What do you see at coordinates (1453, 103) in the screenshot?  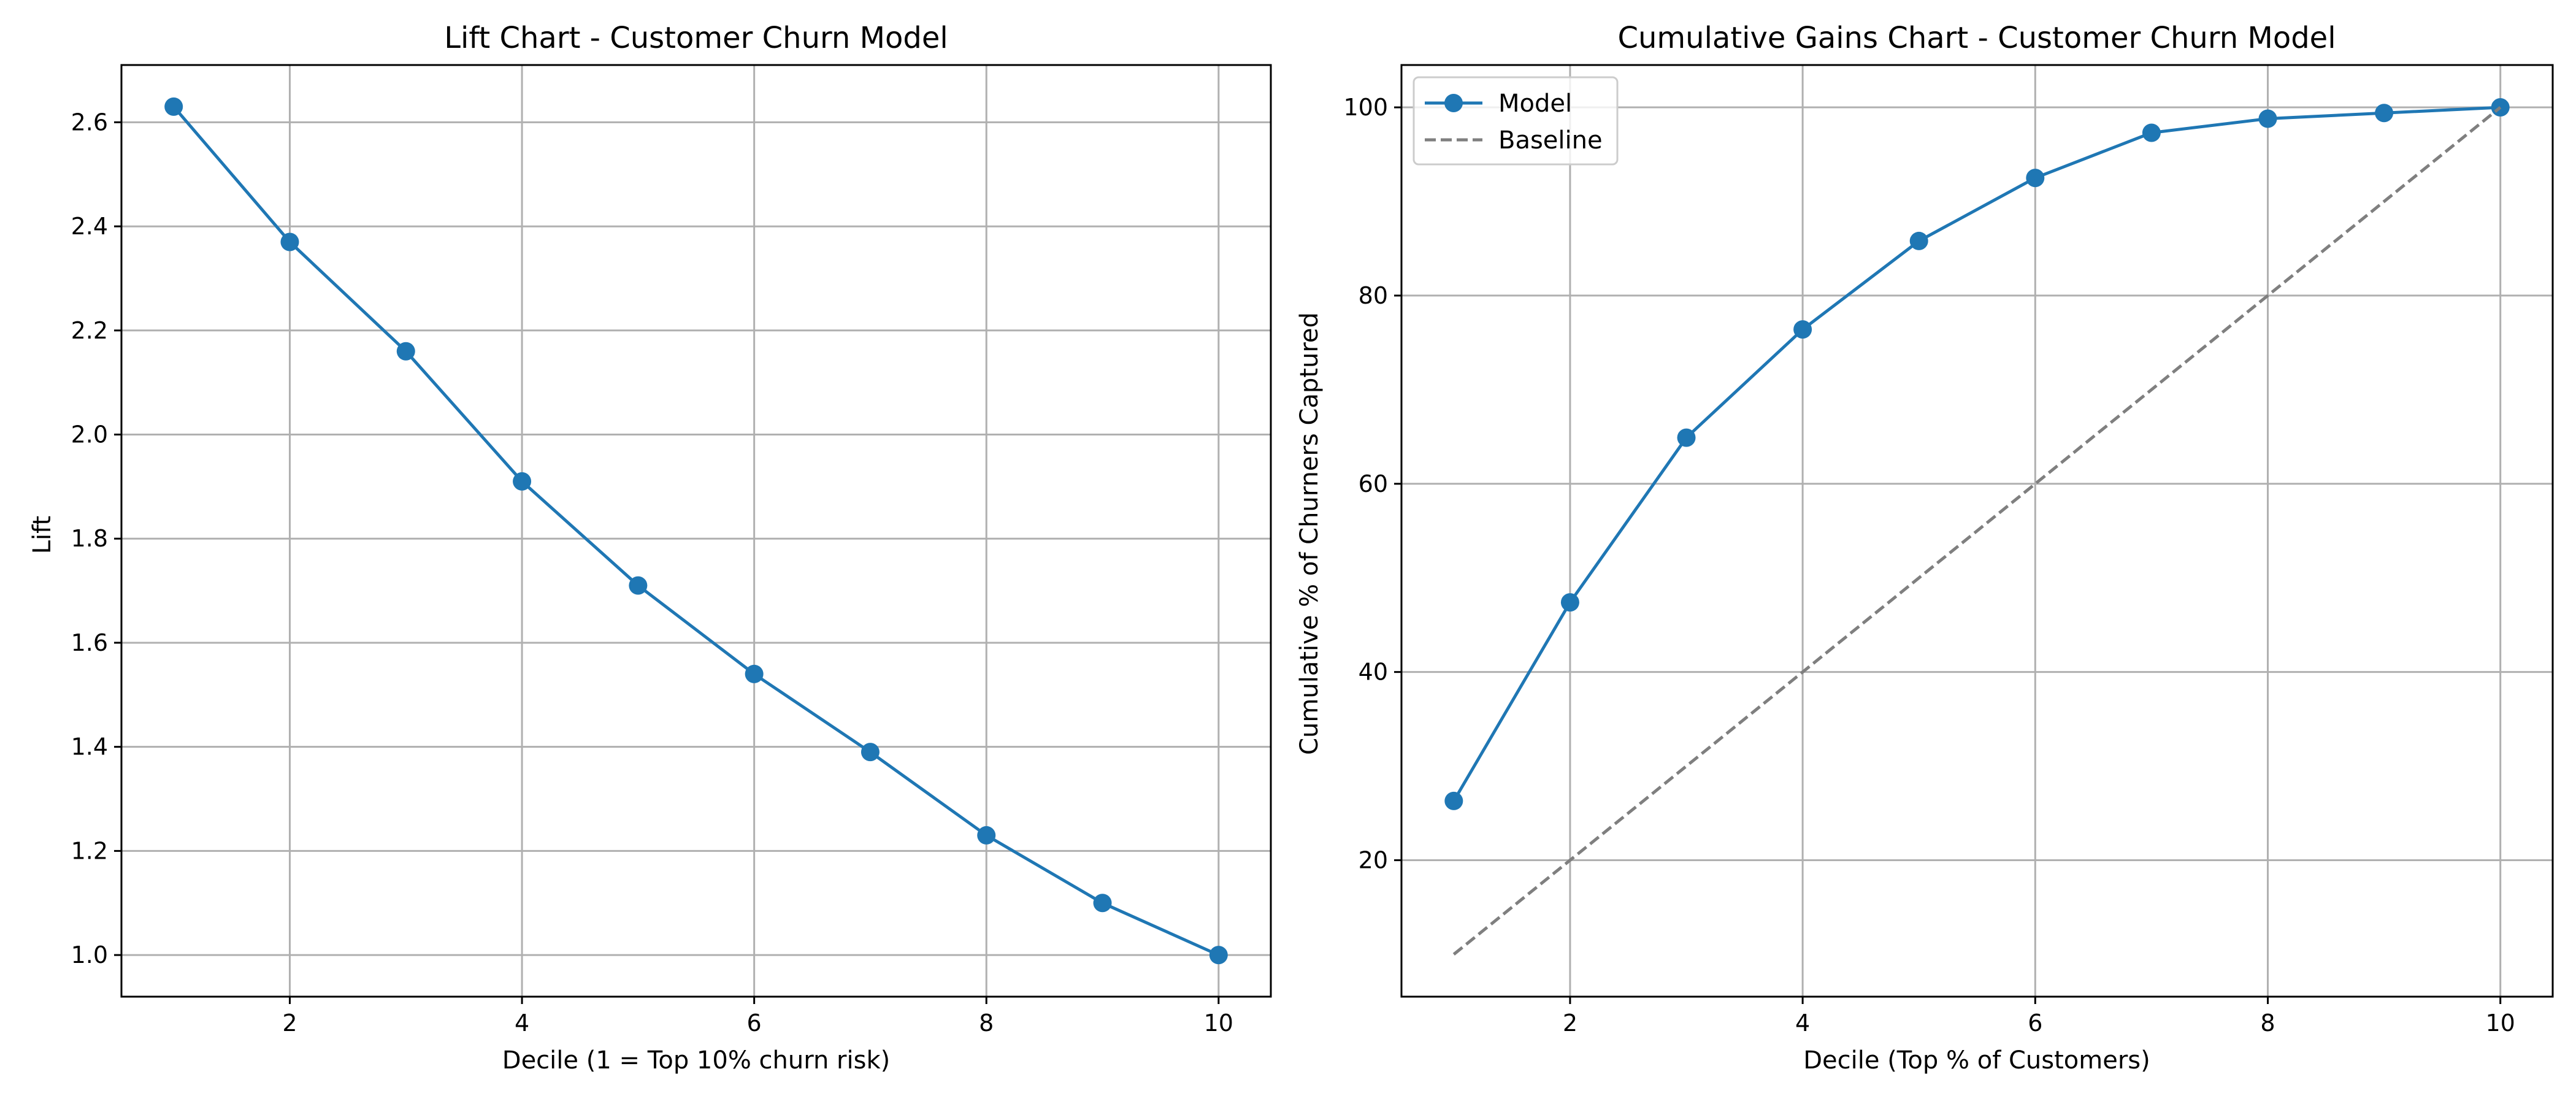 I see `legend-model-marker` at bounding box center [1453, 103].